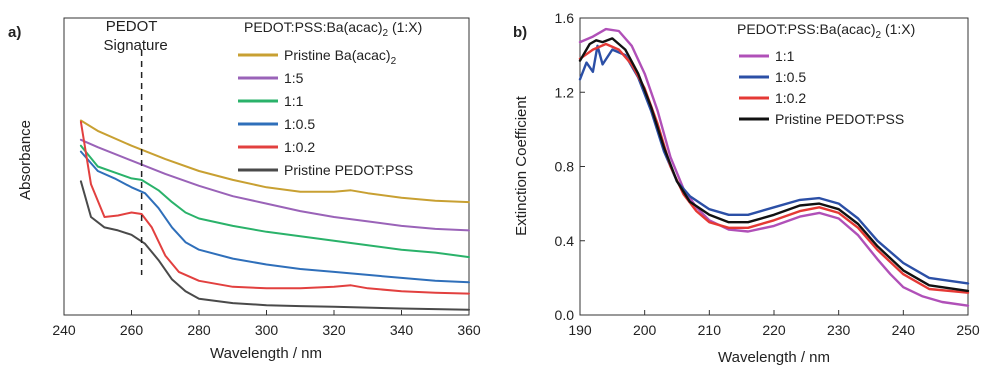 The width and height of the screenshot is (985, 371). I want to click on panel-b-legend-title: PEDOT:PSS:Ba(acac)2 (1:X), so click(826, 31).